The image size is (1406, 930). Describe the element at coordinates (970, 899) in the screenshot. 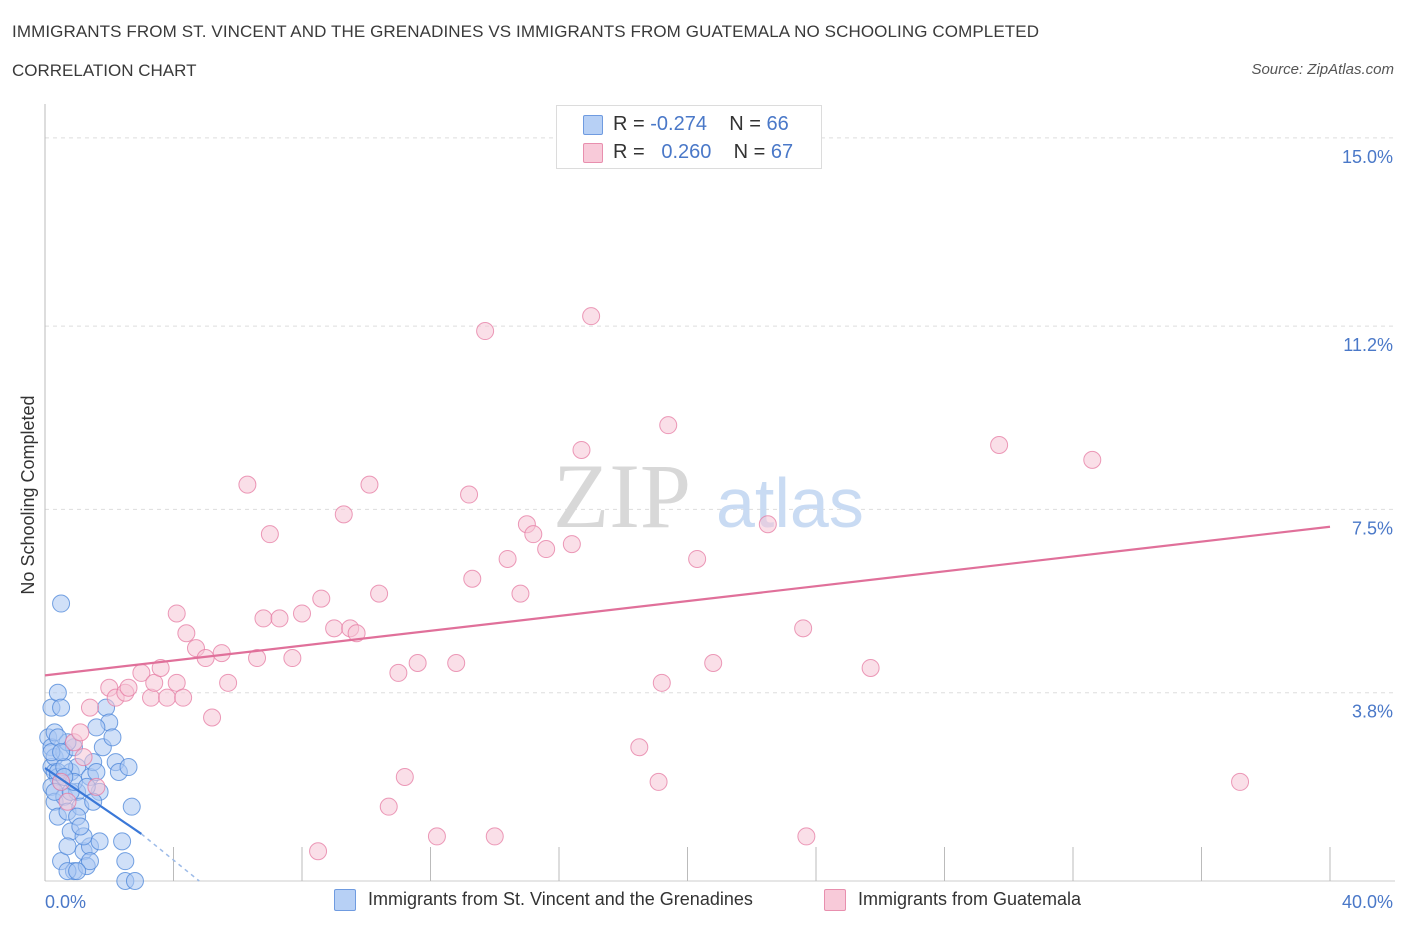

I see `bottom-legend-label-guatemala: Immigrants from Guatemala` at that location.